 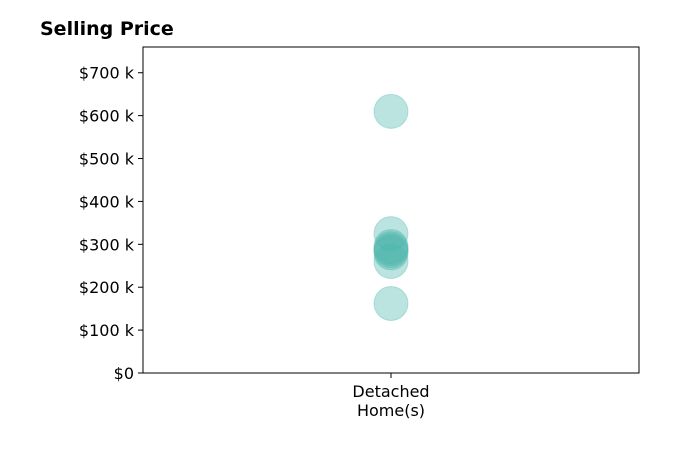 What do you see at coordinates (124, 373) in the screenshot?
I see `y-tick-label: $0` at bounding box center [124, 373].